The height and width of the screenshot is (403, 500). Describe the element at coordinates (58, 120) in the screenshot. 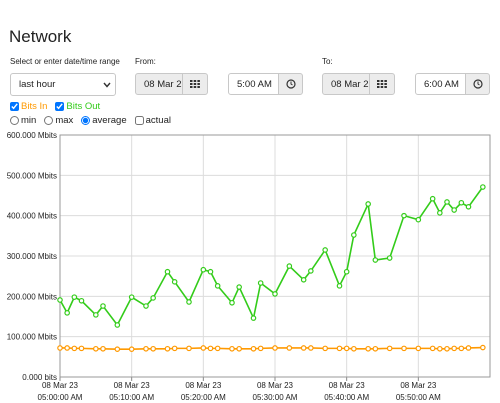

I see `aggregation-option: max` at that location.